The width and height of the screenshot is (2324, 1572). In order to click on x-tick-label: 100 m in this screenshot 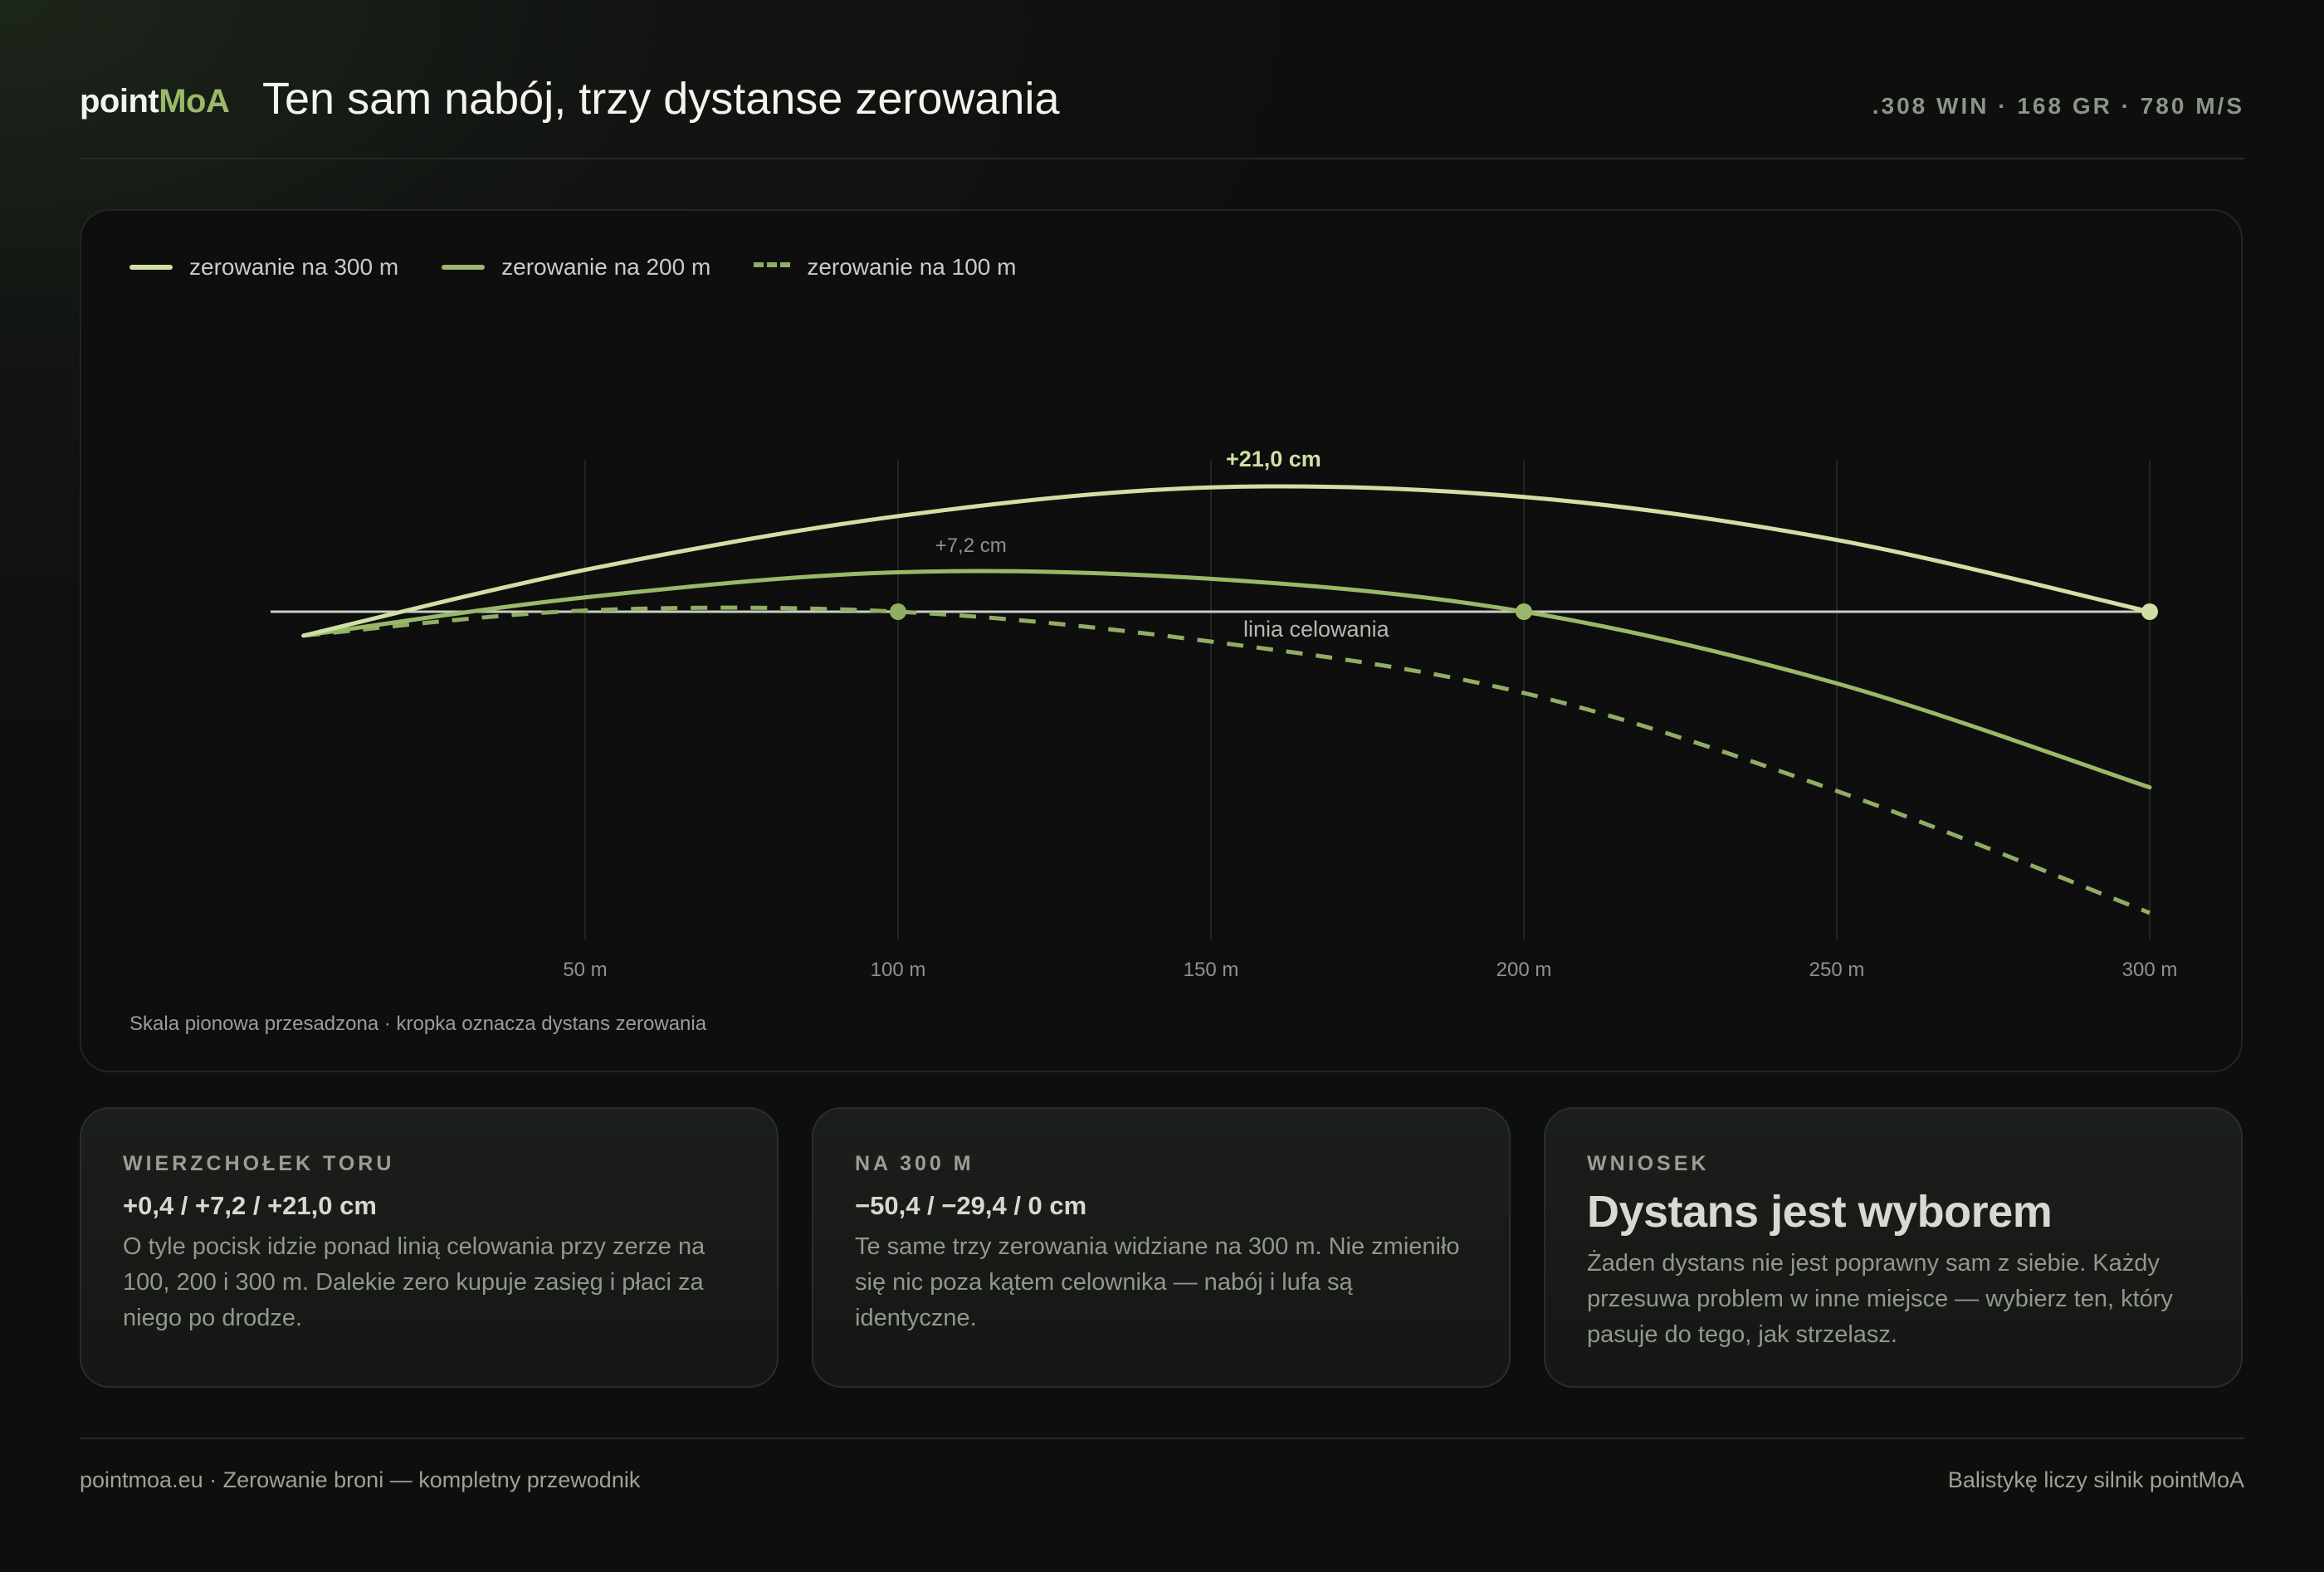, I will do `click(898, 970)`.